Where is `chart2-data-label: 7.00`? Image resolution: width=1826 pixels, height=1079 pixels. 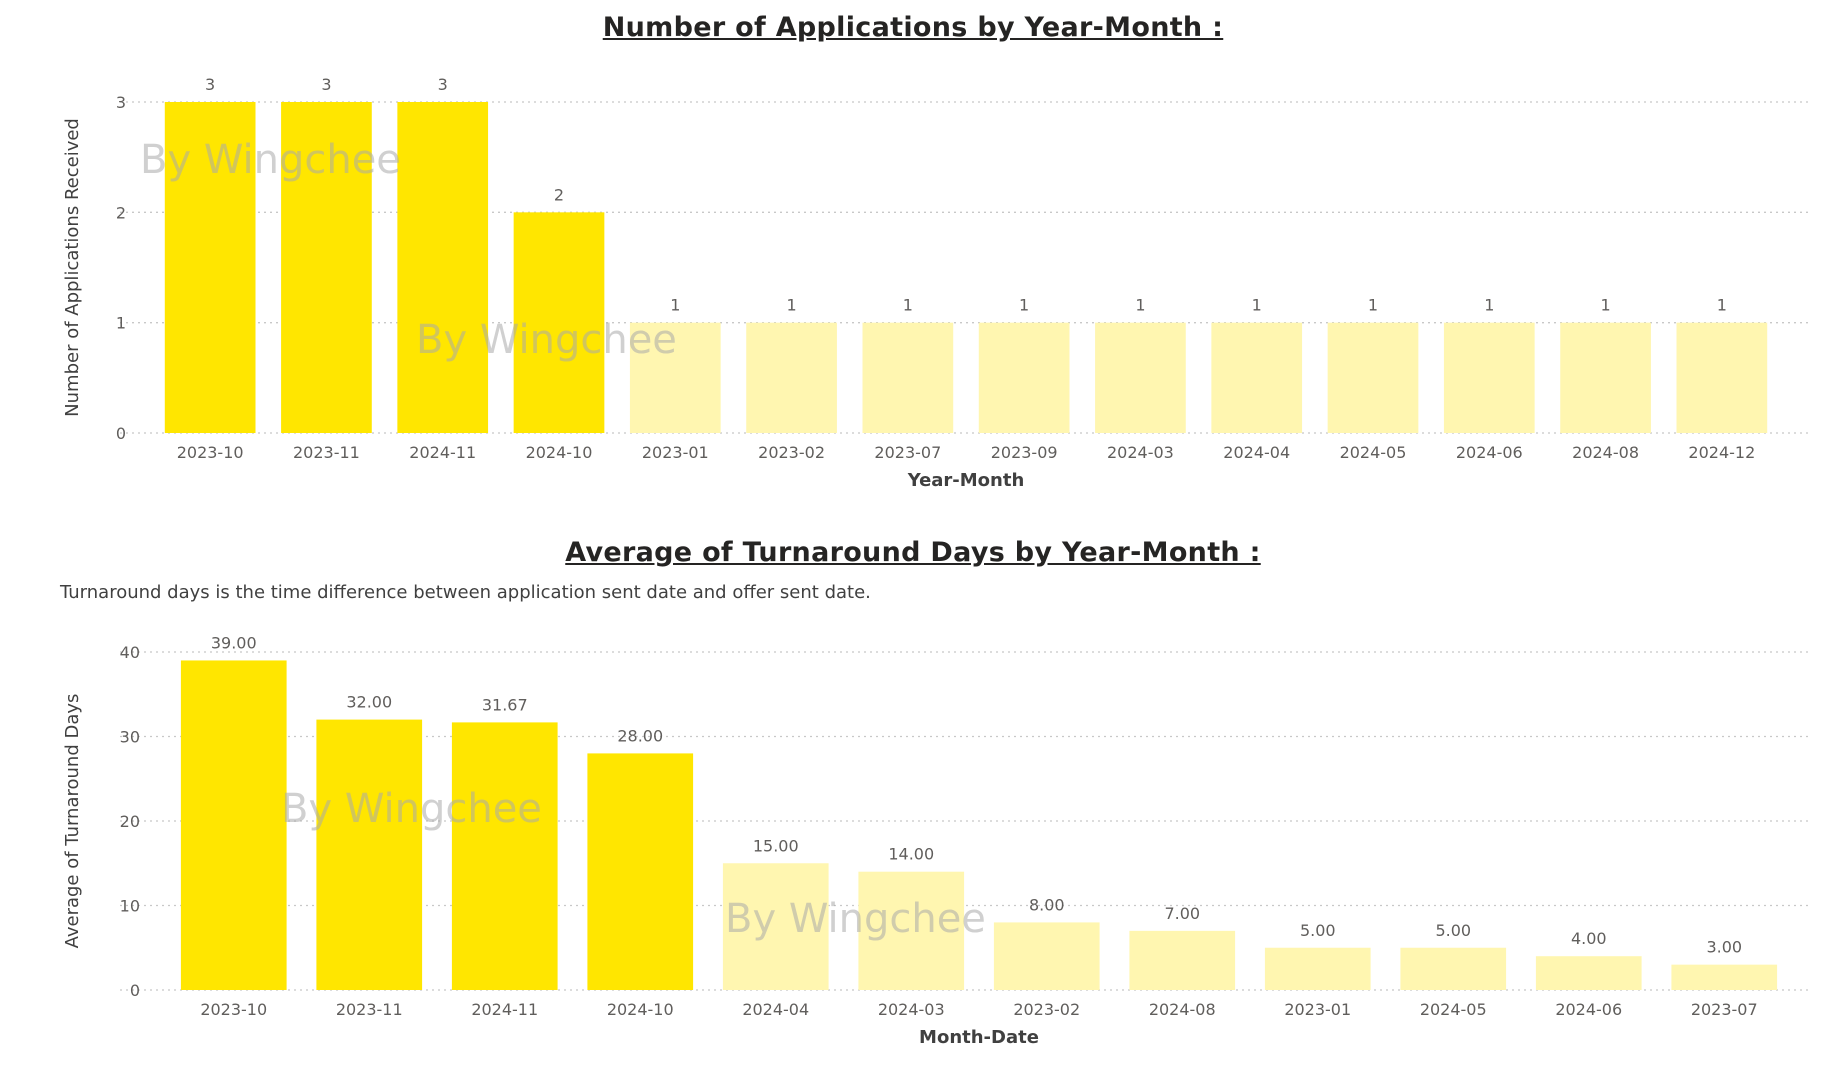 chart2-data-label: 7.00 is located at coordinates (1182, 913).